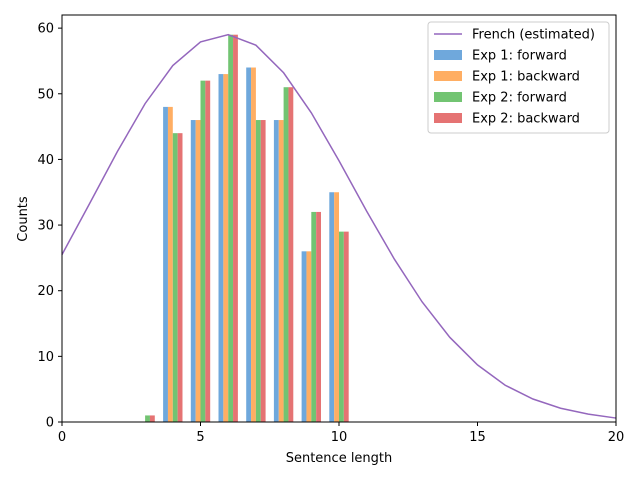 The image size is (640, 480). I want to click on legend-label: Exp 1: backward, so click(526, 77).